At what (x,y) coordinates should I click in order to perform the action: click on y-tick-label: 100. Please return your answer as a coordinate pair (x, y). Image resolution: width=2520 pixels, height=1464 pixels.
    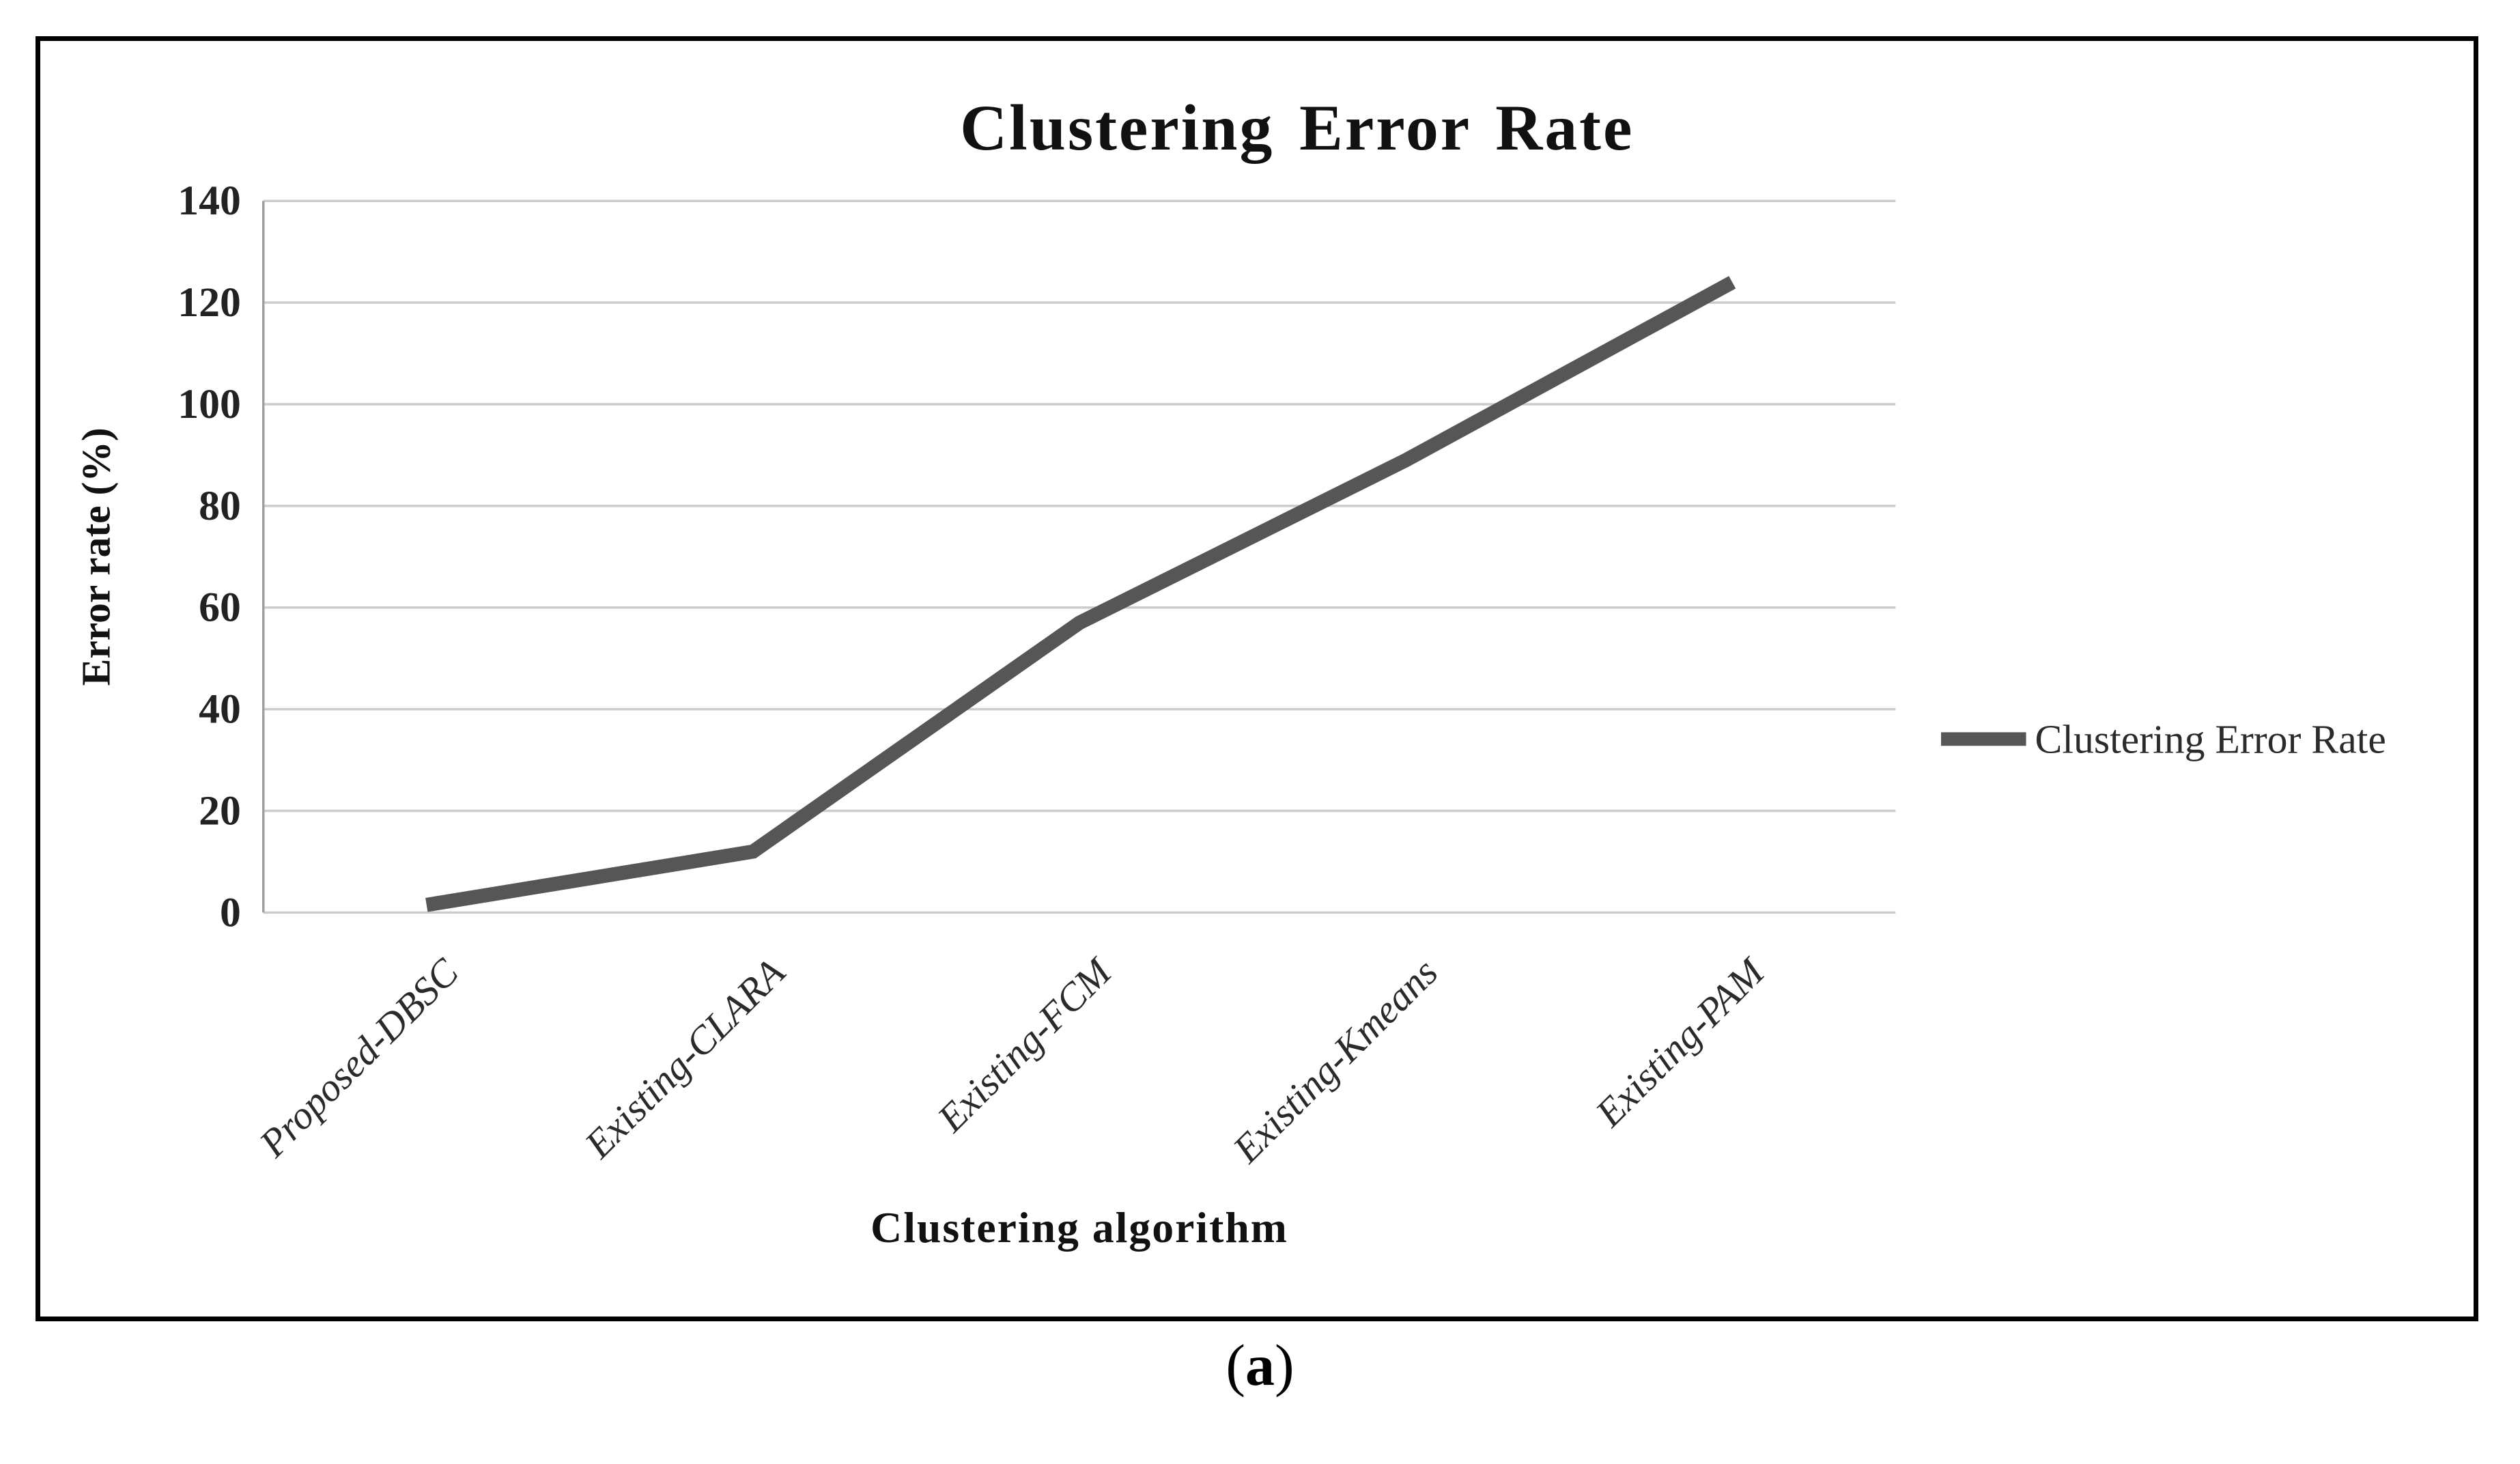
    Looking at the image, I should click on (209, 404).